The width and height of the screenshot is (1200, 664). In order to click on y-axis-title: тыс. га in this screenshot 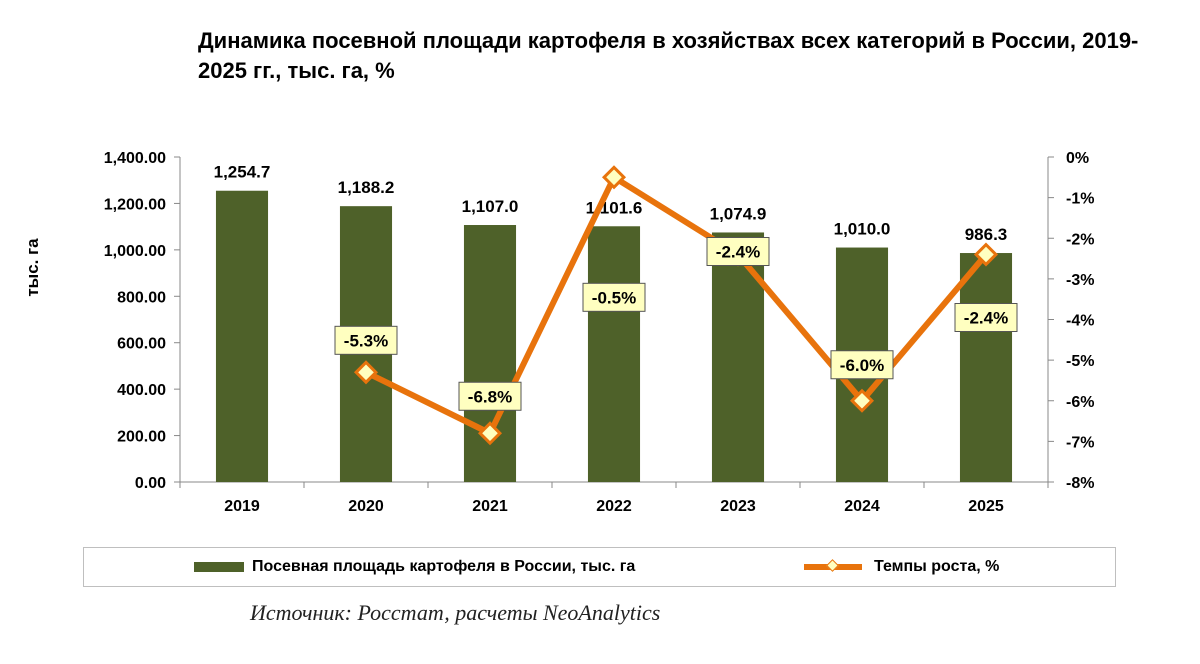, I will do `click(32, 267)`.